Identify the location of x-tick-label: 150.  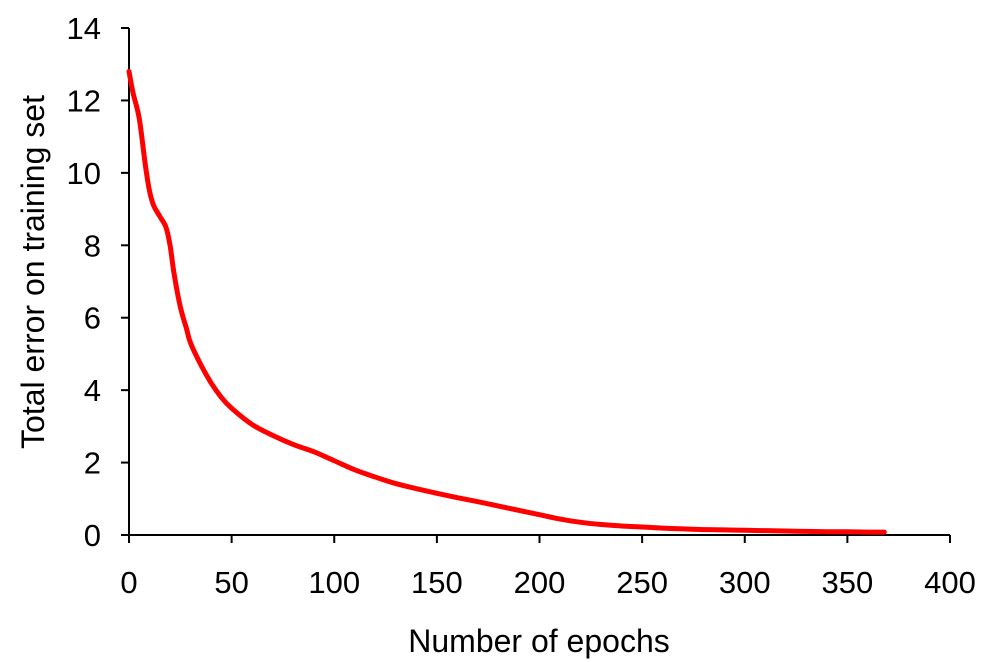
(437, 582).